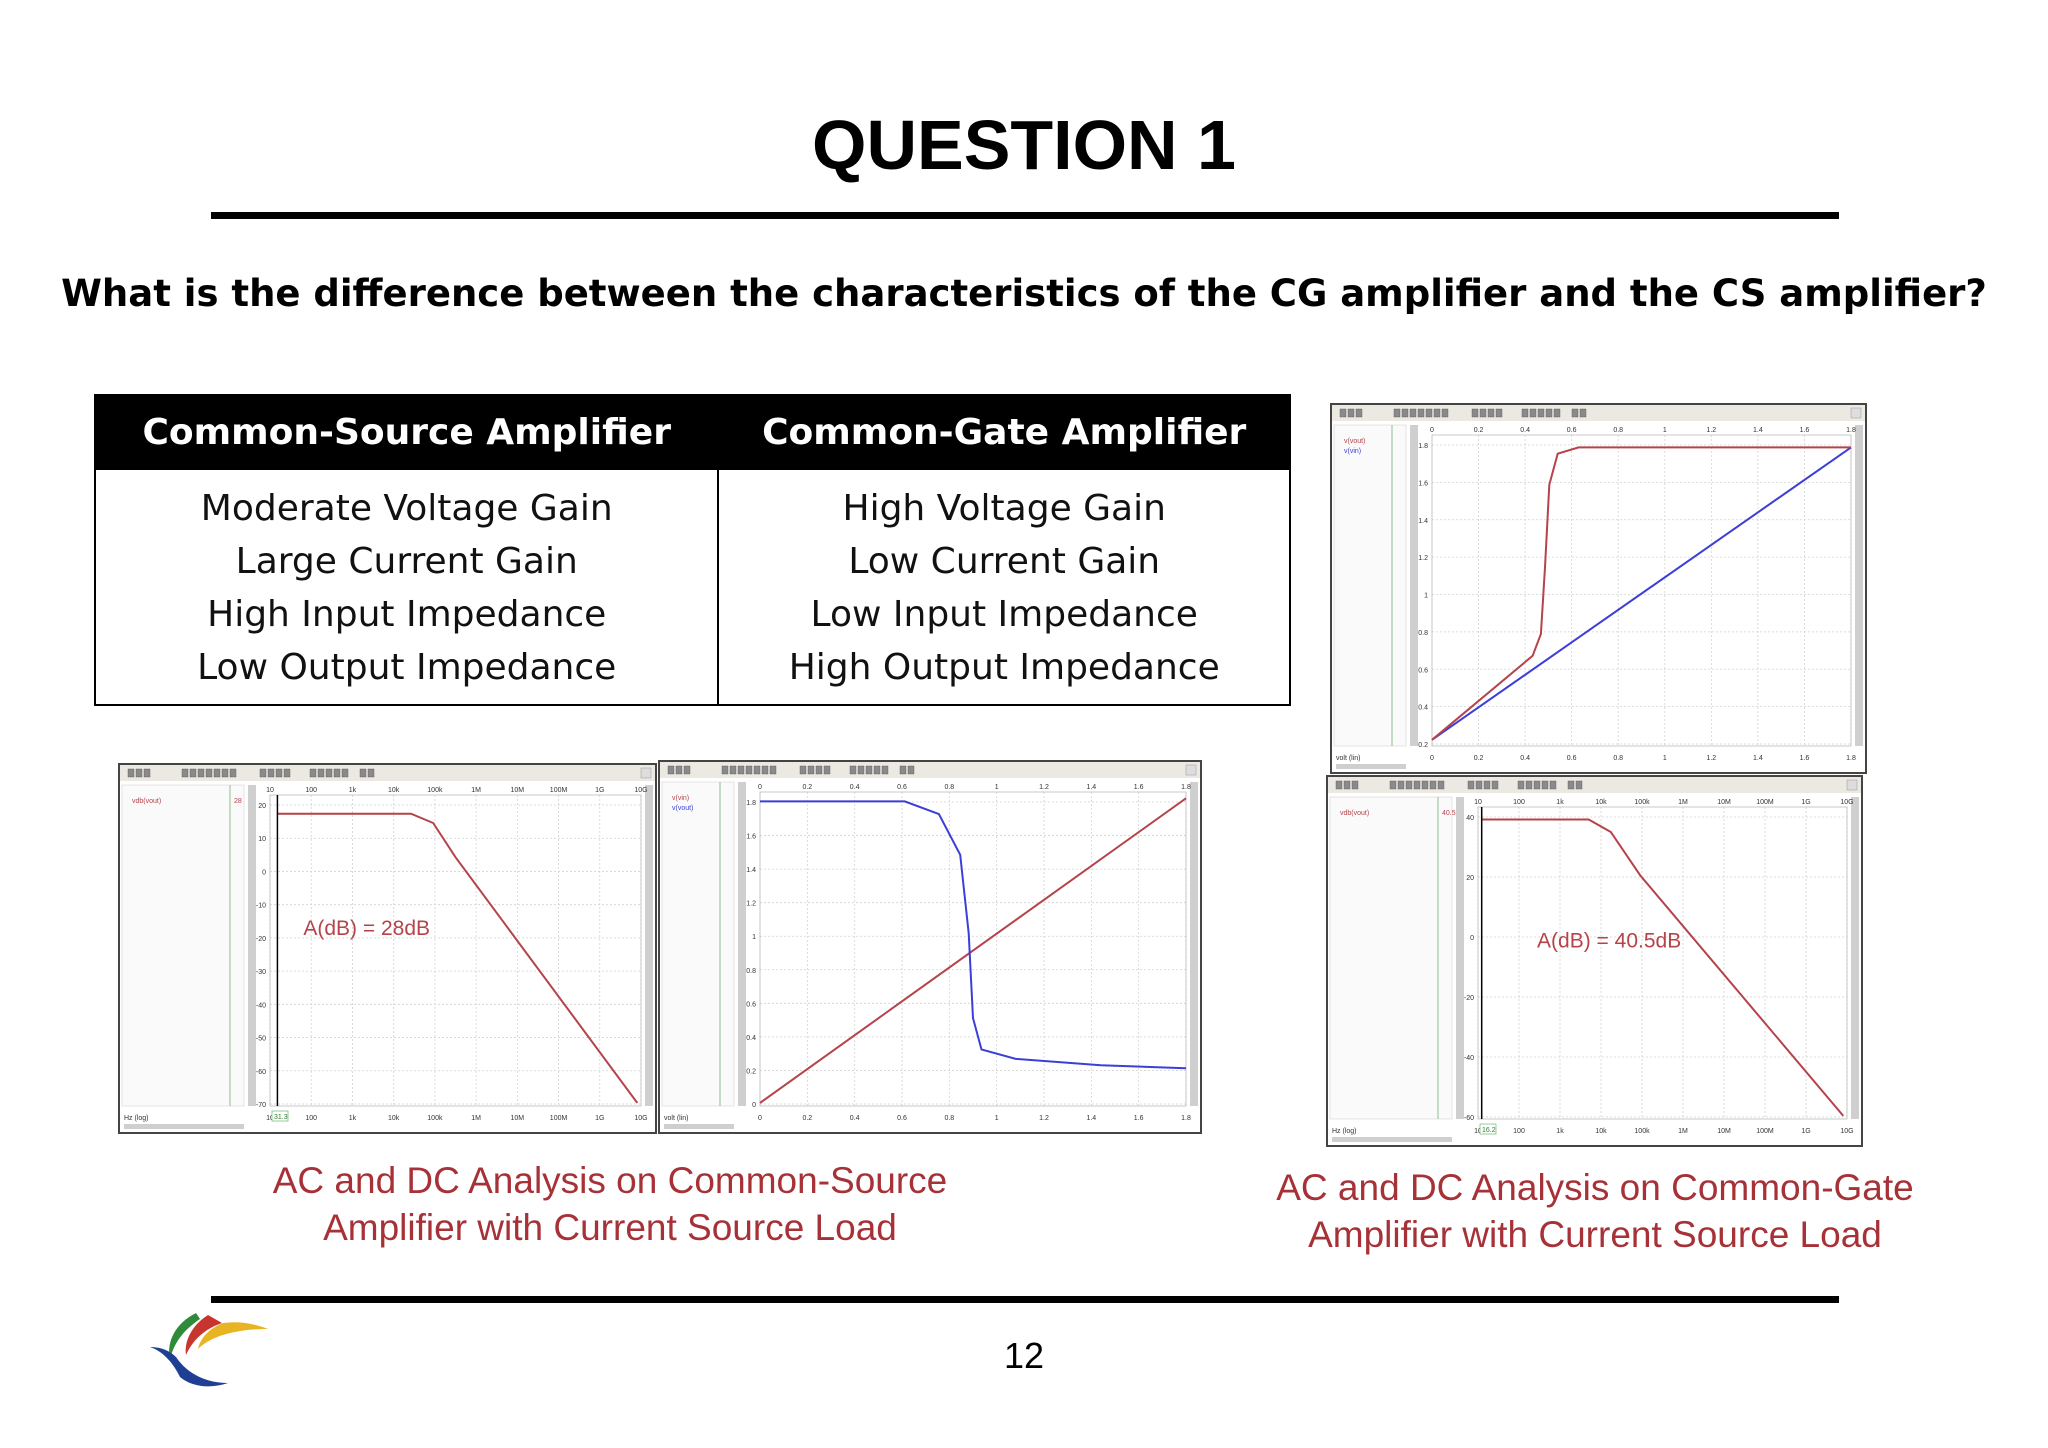 This screenshot has height=1448, width=2048. I want to click on y-tick-label: 40, so click(1470, 818).